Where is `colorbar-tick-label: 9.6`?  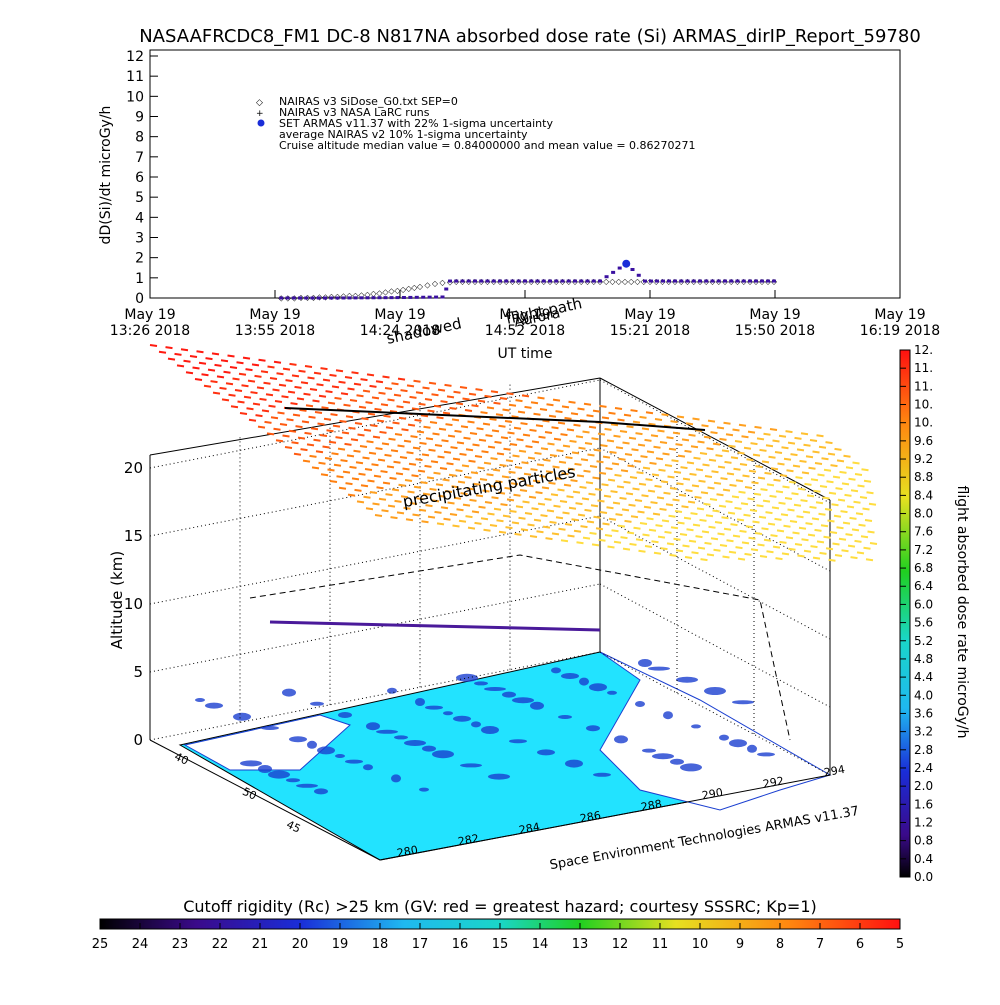
colorbar-tick-label: 9.6 is located at coordinates (923, 441).